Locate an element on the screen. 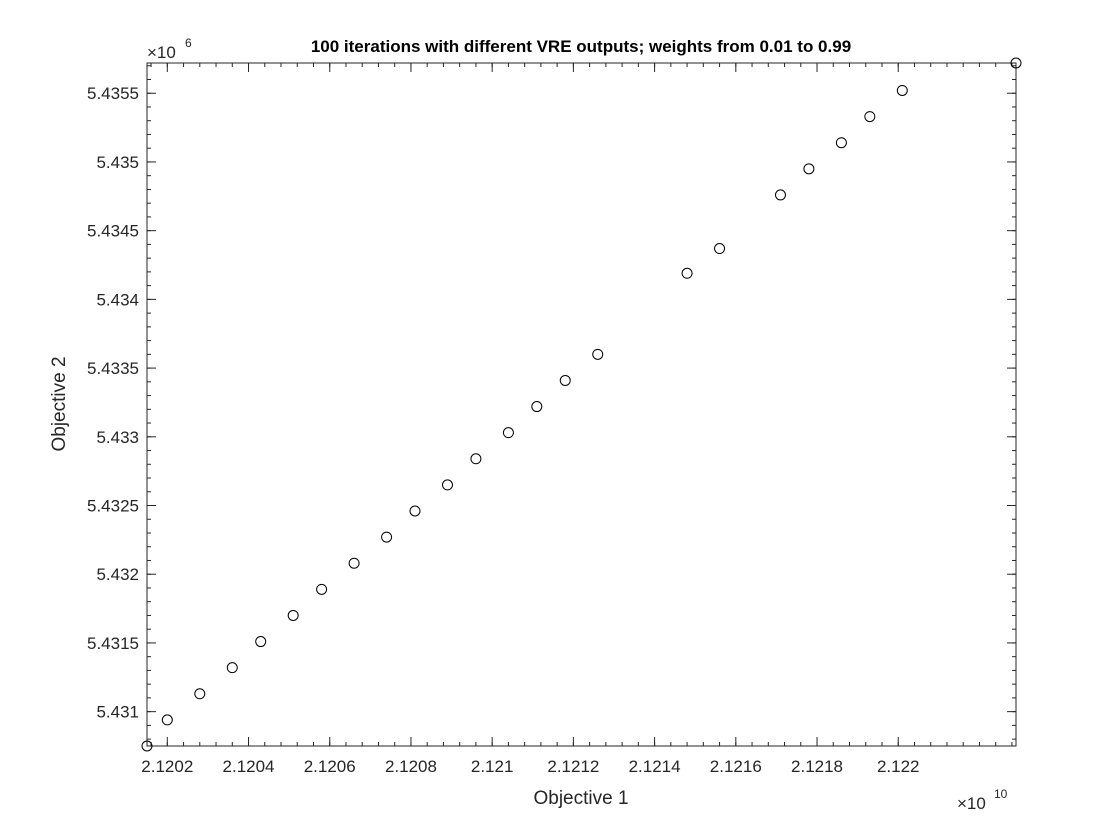 The image size is (1120, 840). y-axis-label: Objective 2 is located at coordinates (59, 403).